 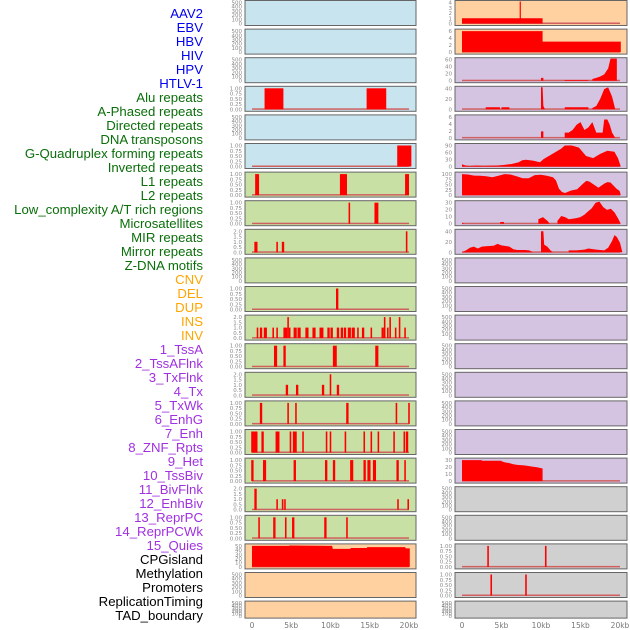 I want to click on track-label: Inverted repeats, so click(x=155, y=167).